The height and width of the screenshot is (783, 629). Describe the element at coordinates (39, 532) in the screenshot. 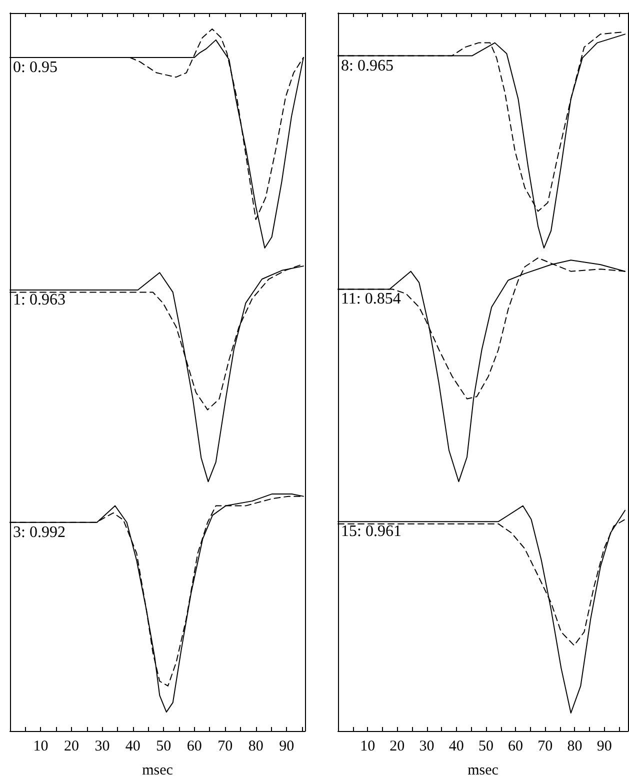

I see `annotation: 3: 0.992` at that location.